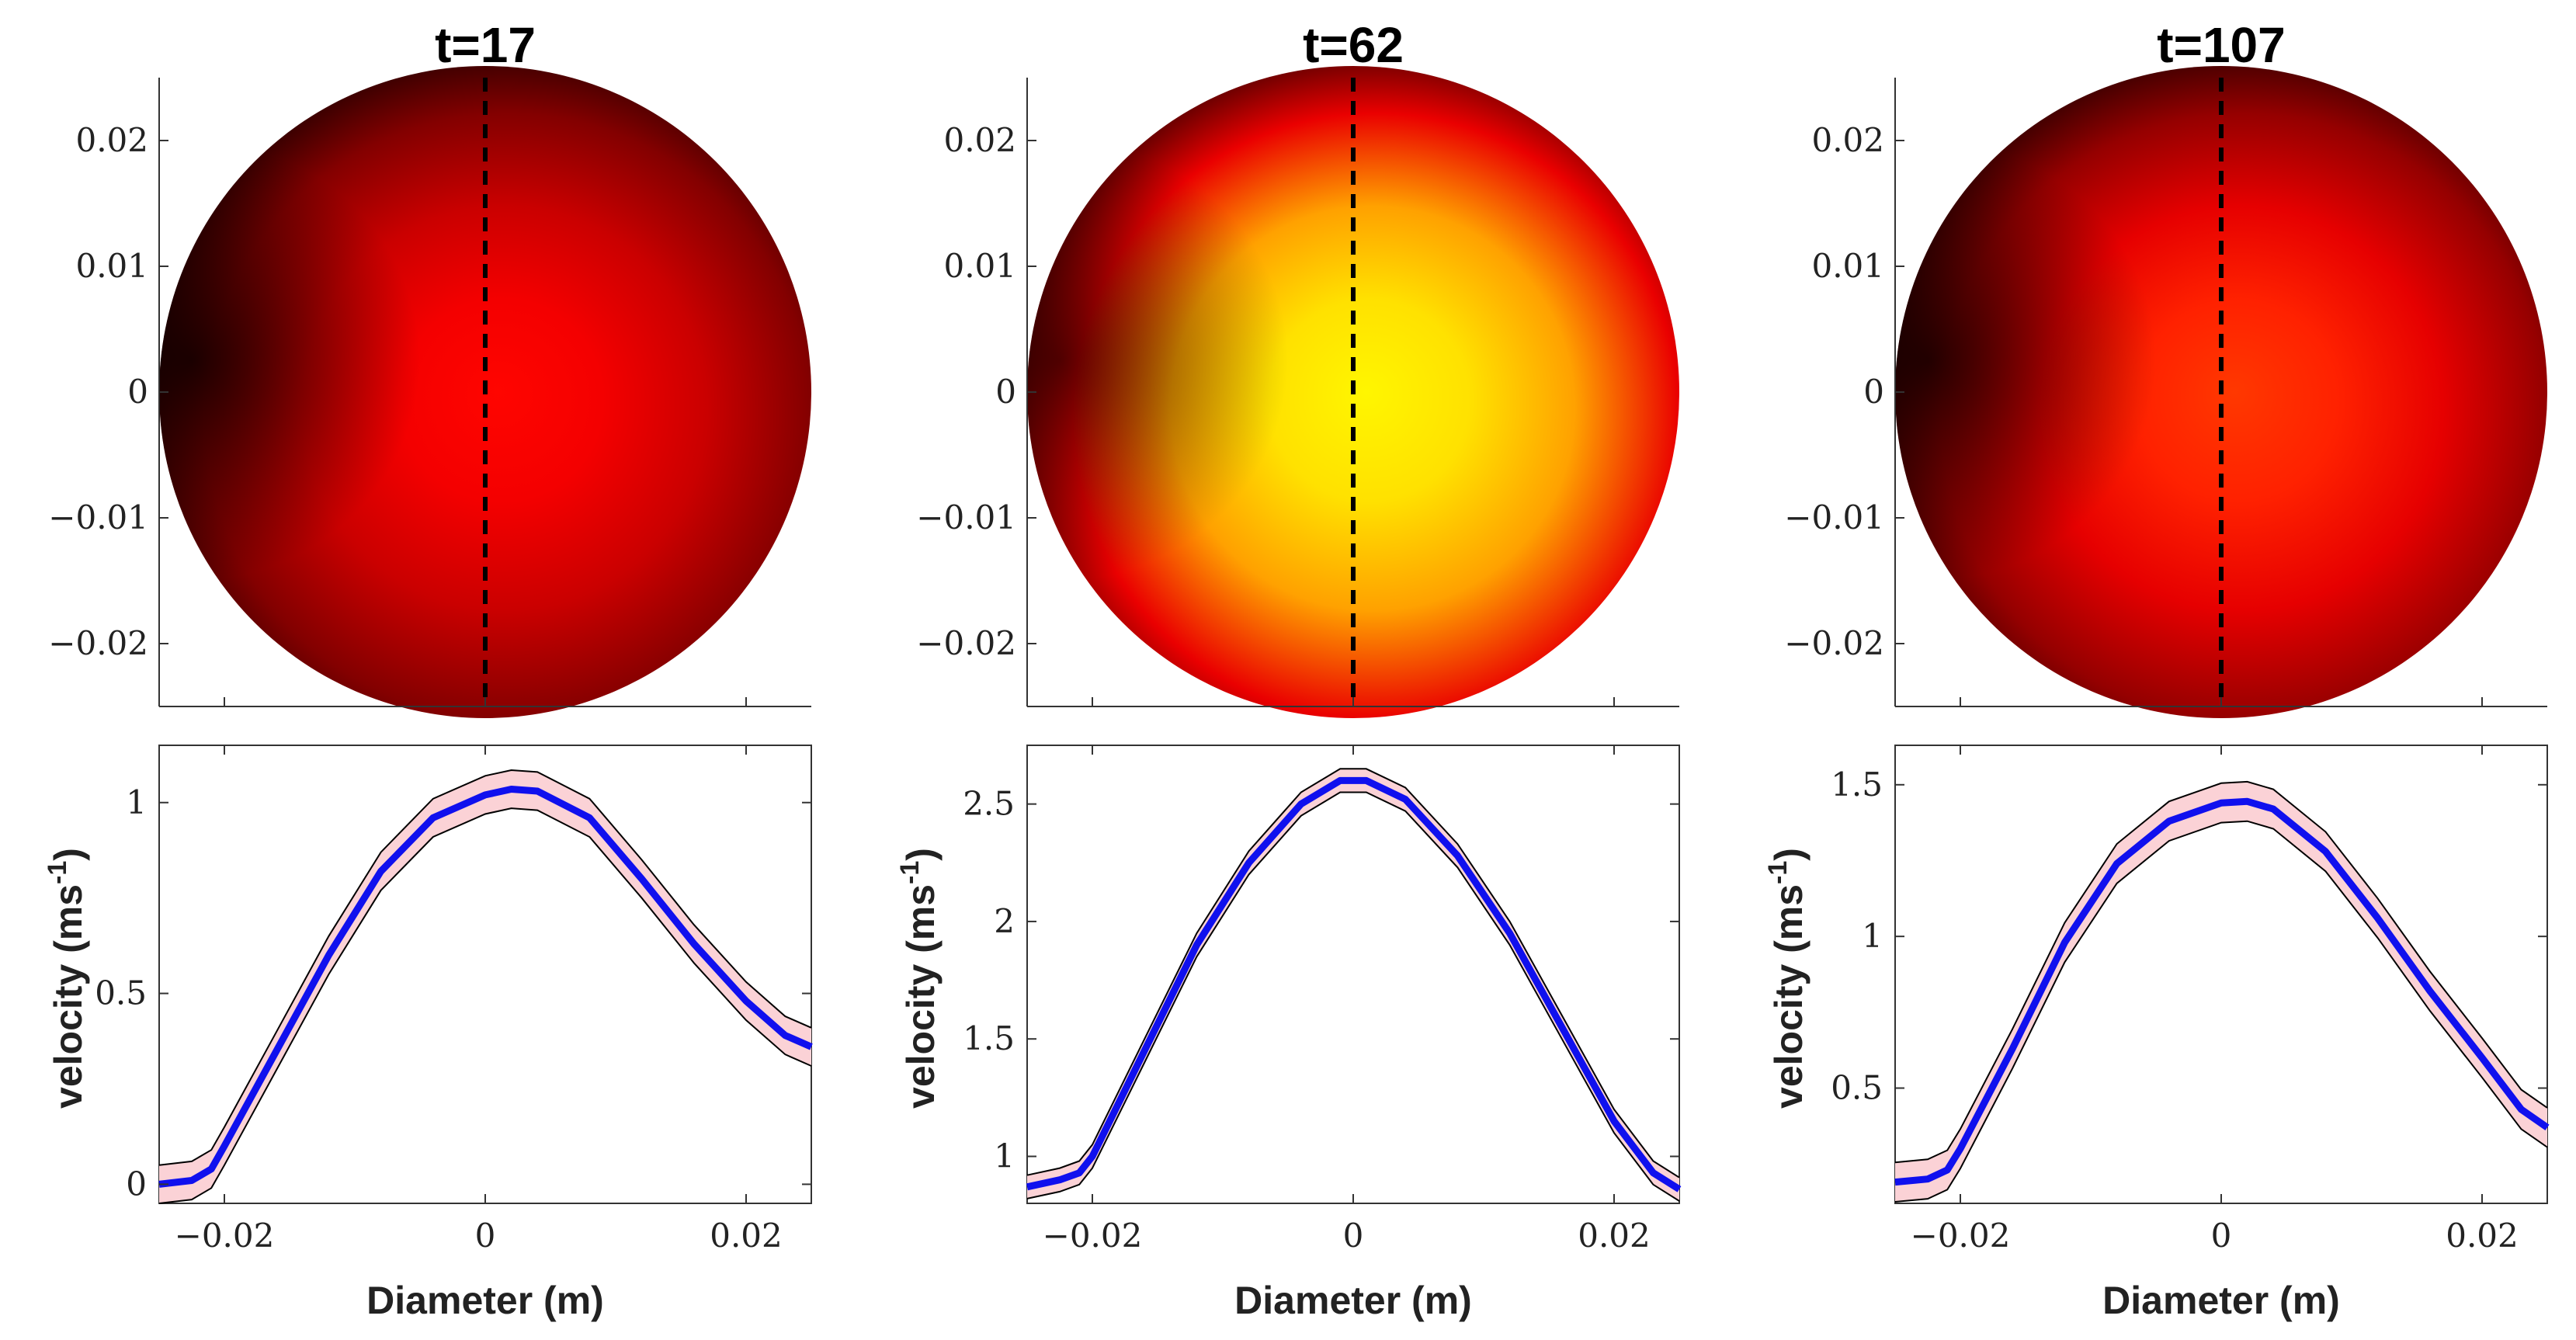  What do you see at coordinates (485, 45) in the screenshot?
I see `panel-title: t=17` at bounding box center [485, 45].